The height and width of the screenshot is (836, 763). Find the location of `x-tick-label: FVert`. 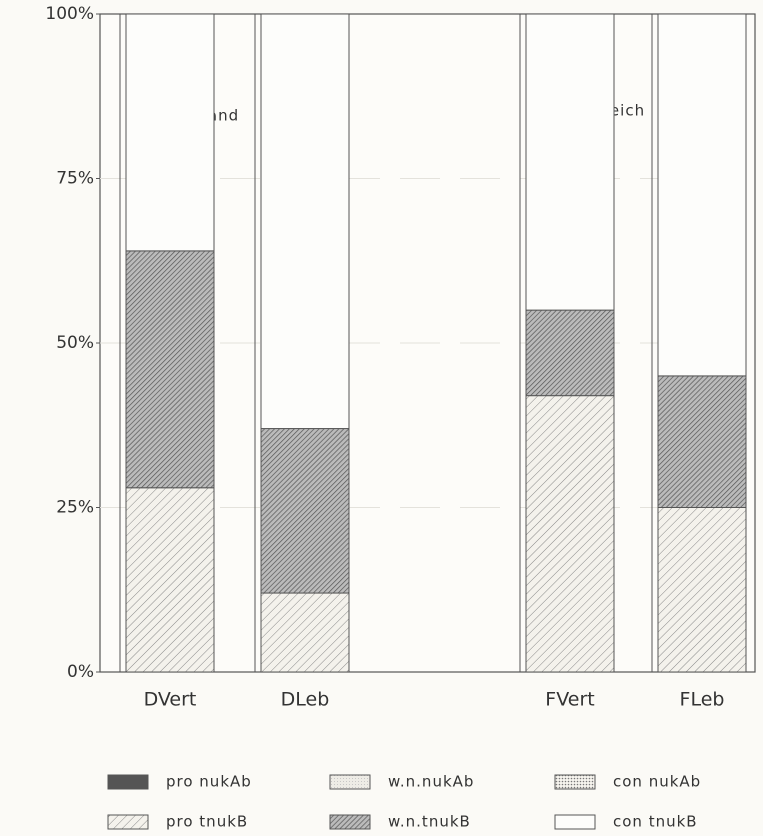

x-tick-label: FVert is located at coordinates (569, 700).